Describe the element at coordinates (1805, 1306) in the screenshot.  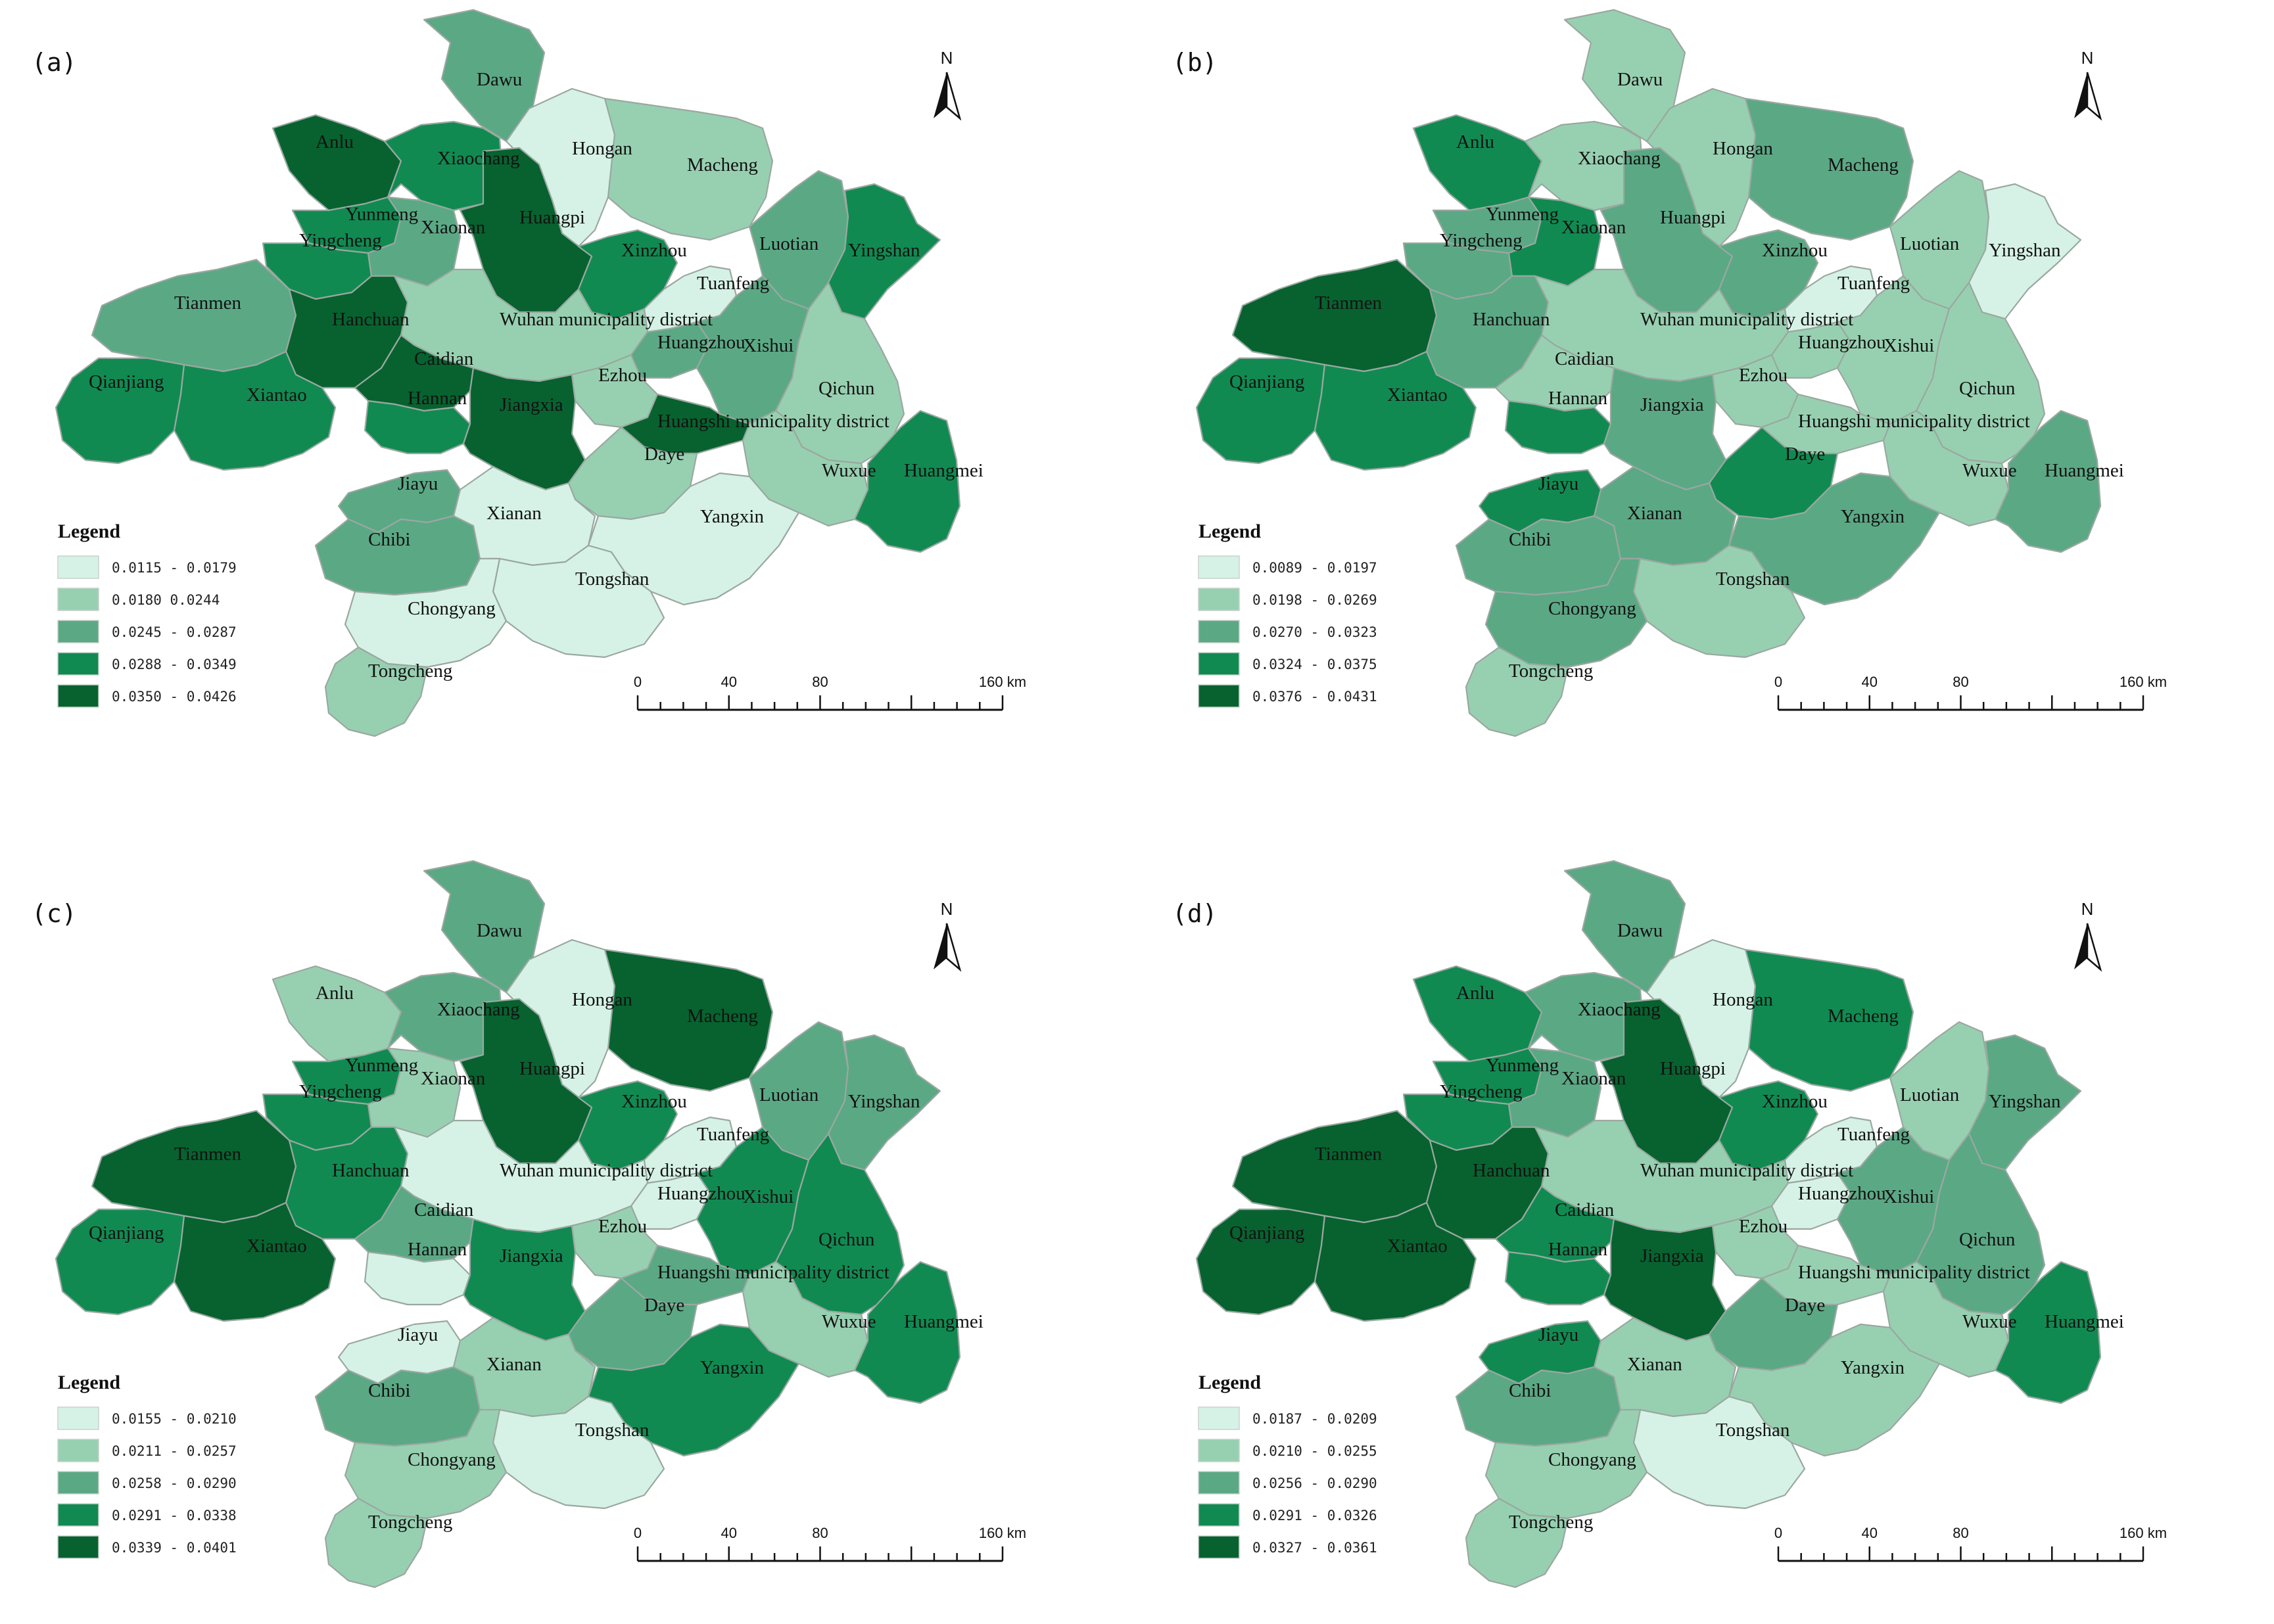
I see `label-daye: Daye` at that location.